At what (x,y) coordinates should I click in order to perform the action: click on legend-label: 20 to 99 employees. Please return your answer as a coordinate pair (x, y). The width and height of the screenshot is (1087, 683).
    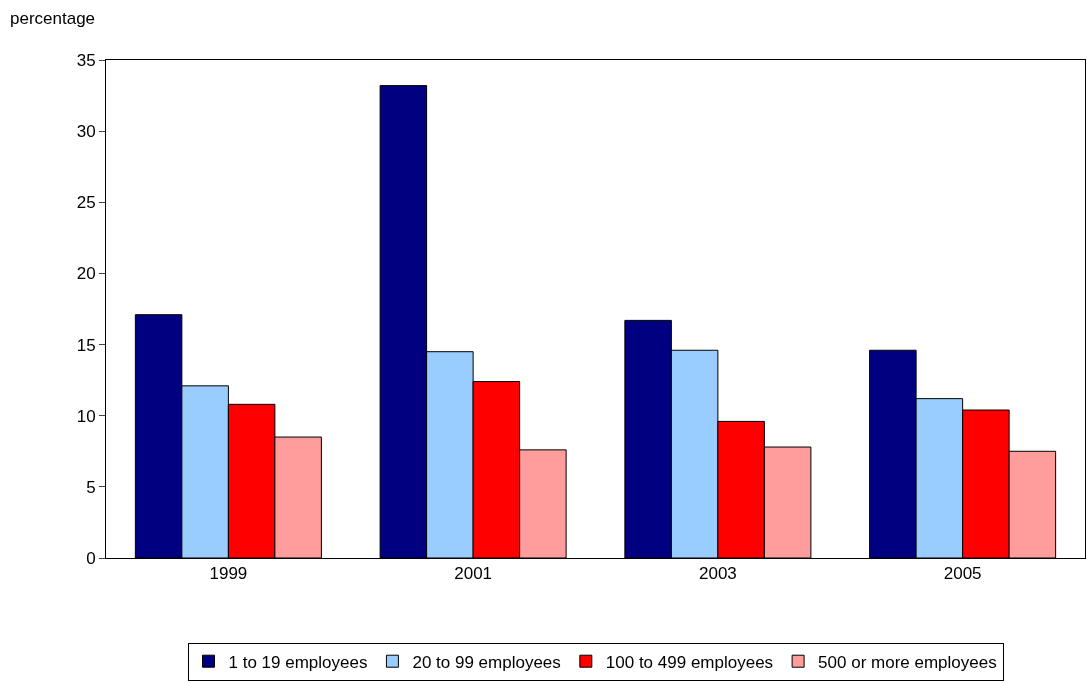
    Looking at the image, I should click on (486, 662).